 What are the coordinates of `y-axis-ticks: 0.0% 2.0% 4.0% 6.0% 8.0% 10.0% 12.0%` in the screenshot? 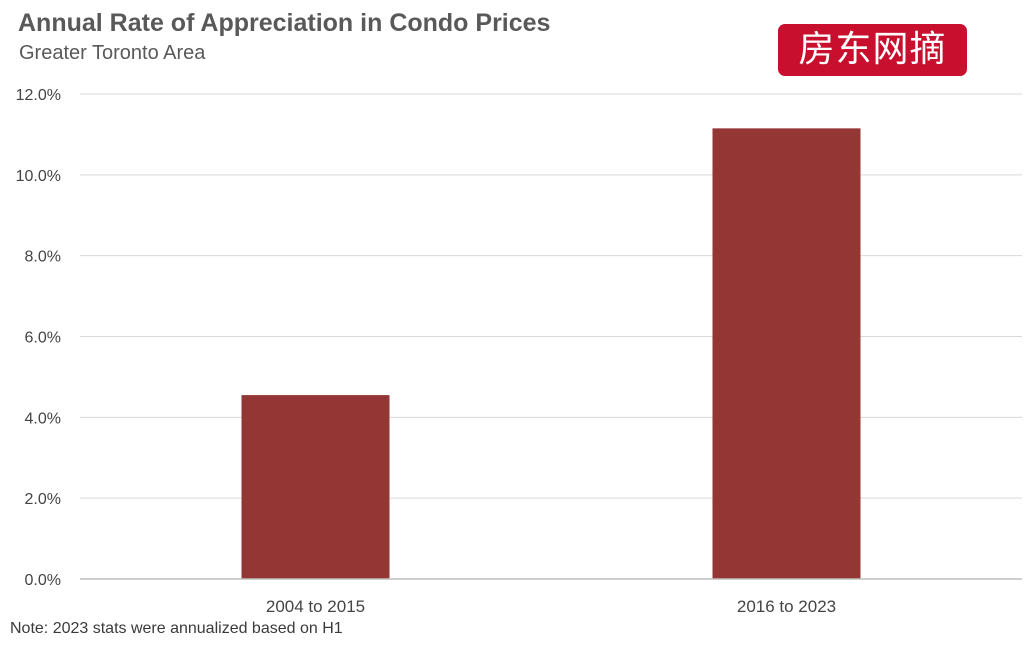 It's located at (38, 338).